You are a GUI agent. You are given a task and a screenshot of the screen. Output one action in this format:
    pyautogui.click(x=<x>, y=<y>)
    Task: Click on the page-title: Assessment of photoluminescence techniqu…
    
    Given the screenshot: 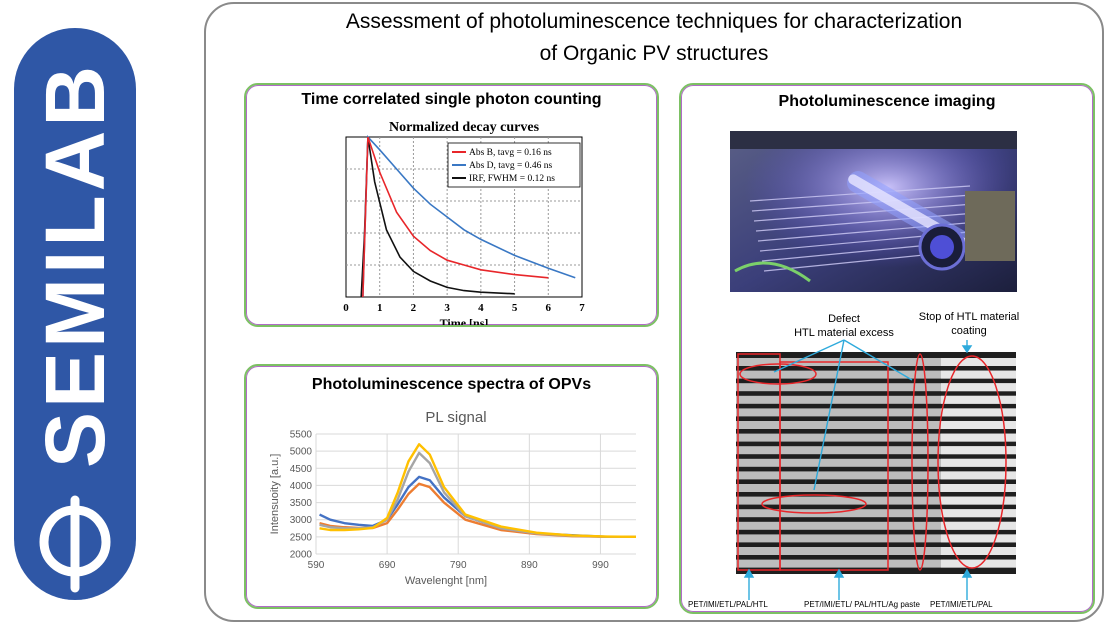 What is the action you would take?
    pyautogui.click(x=654, y=38)
    